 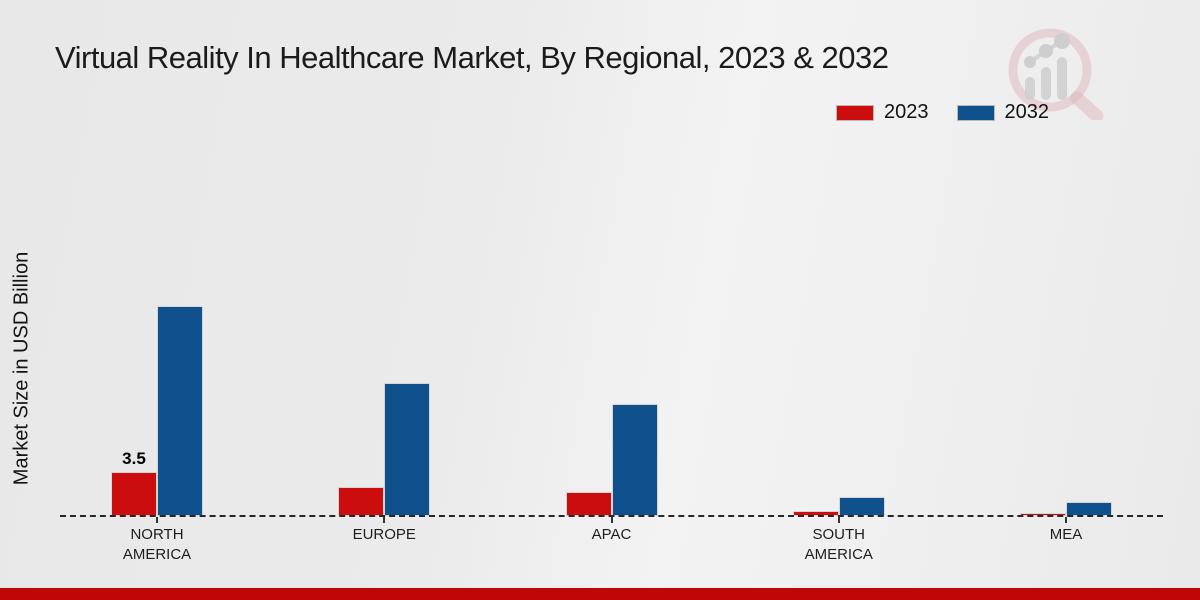 What do you see at coordinates (180, 411) in the screenshot?
I see `bar-2032-north-america` at bounding box center [180, 411].